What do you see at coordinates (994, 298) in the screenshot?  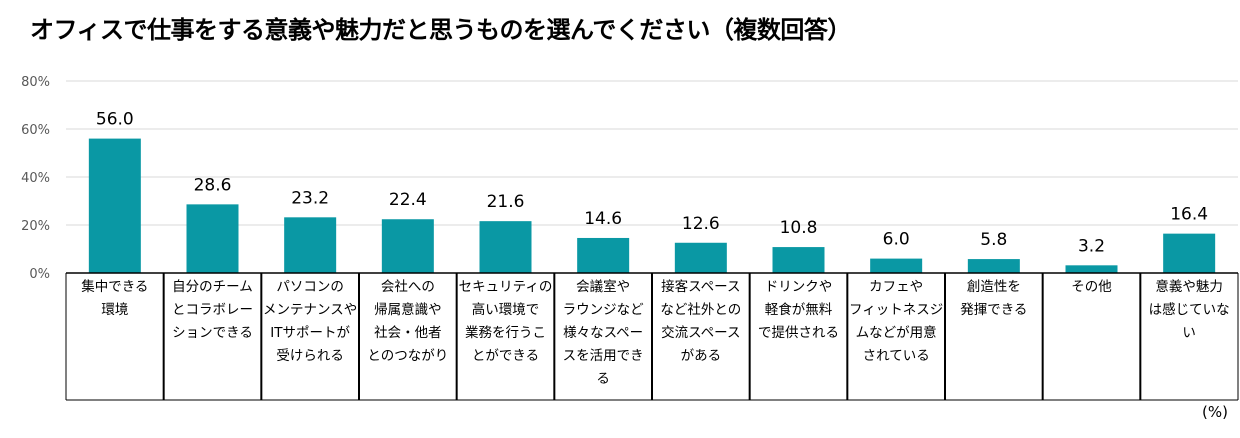 I see `category-label: 創造性を 発揮できる` at bounding box center [994, 298].